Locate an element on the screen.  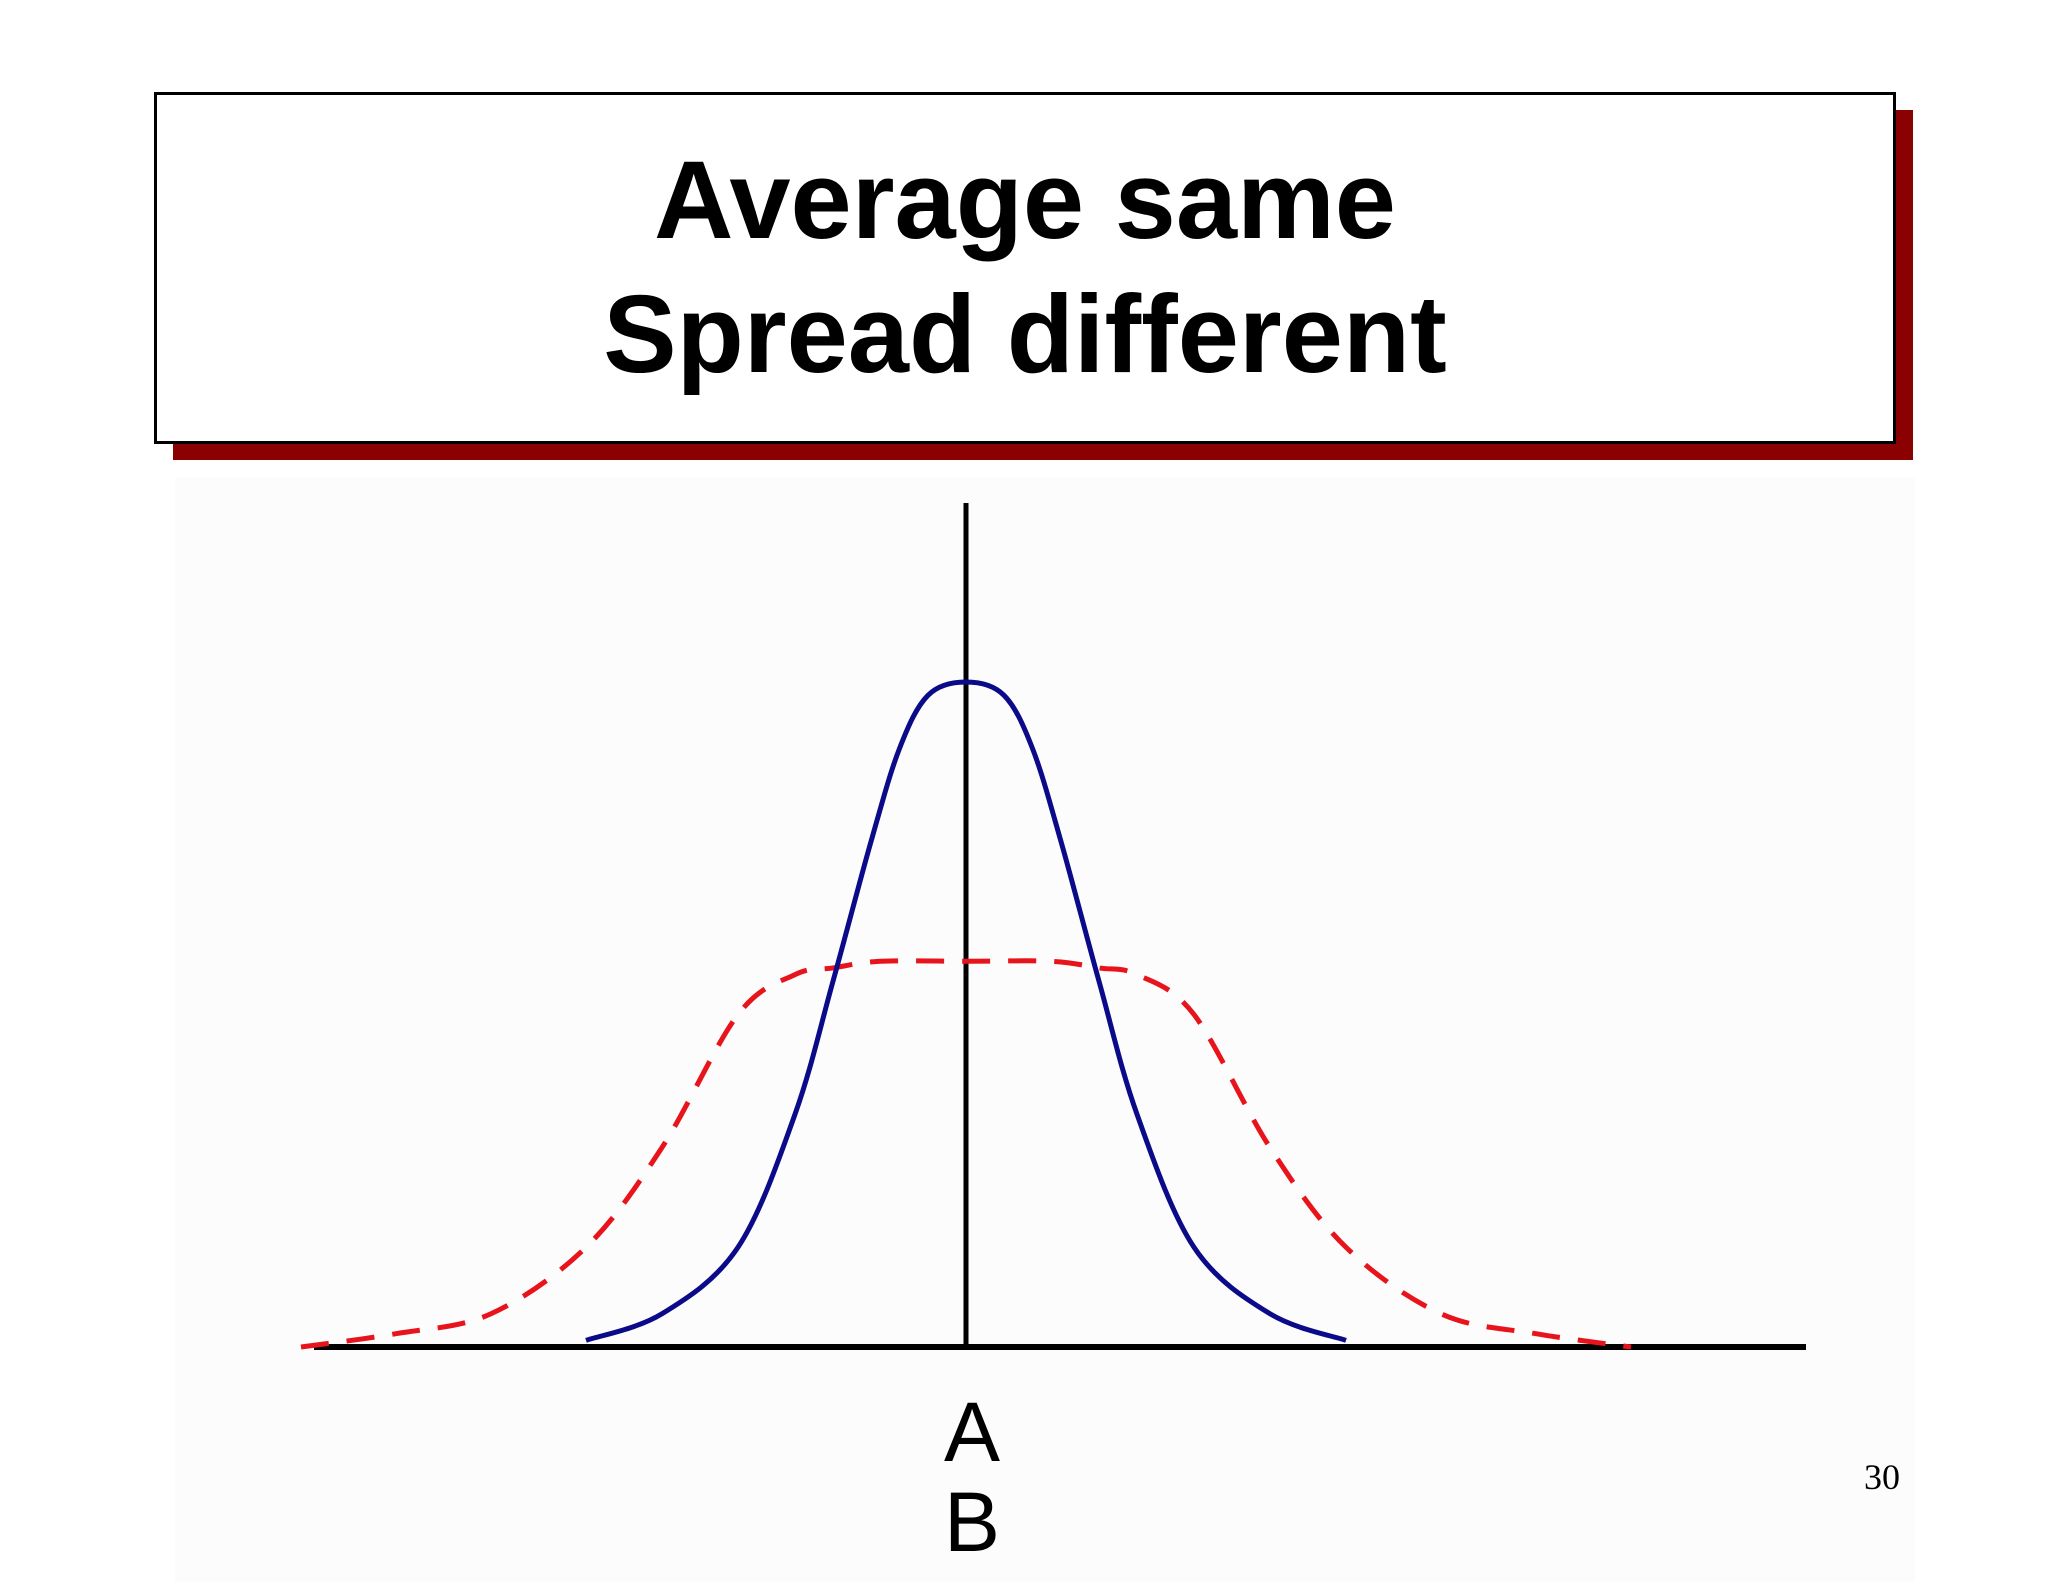
label-b: B is located at coordinates (972, 1522).